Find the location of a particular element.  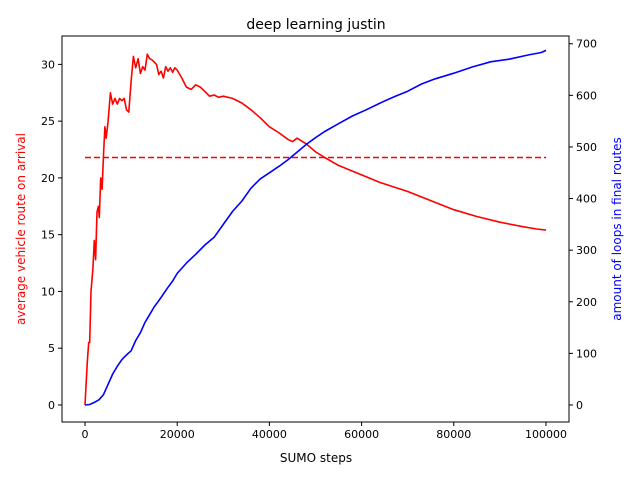

x-tick-label: 60000 is located at coordinates (361, 434).